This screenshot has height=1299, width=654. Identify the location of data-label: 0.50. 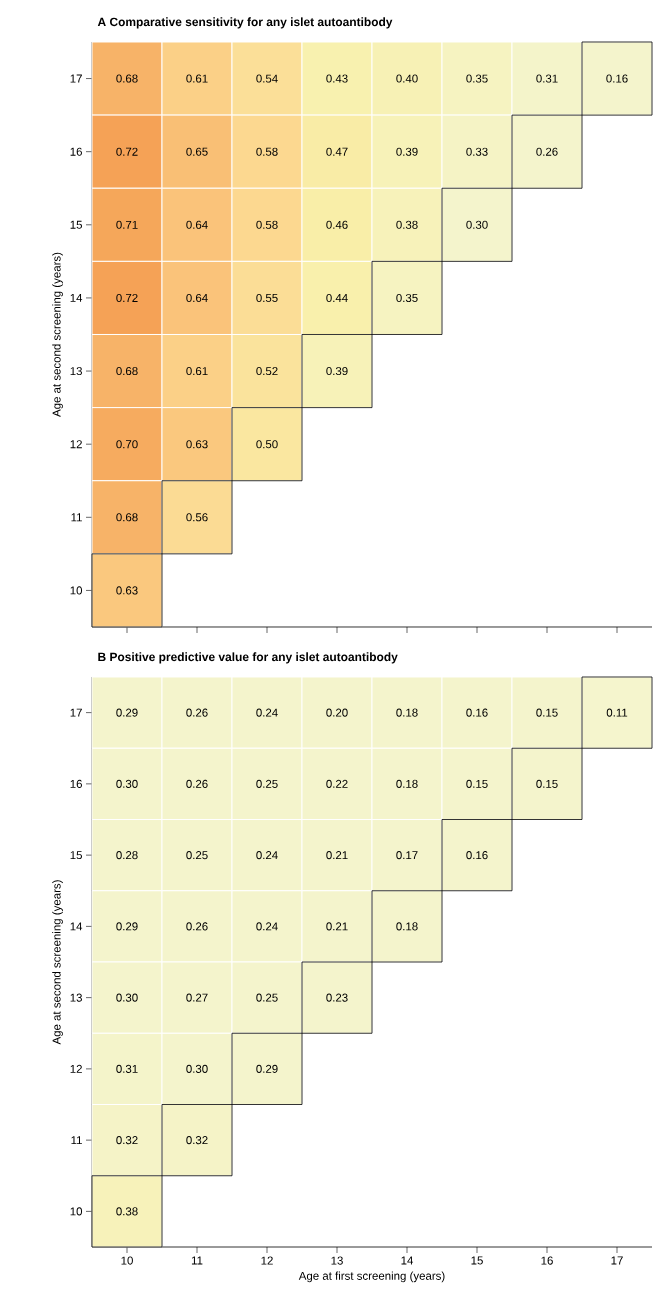
(267, 444).